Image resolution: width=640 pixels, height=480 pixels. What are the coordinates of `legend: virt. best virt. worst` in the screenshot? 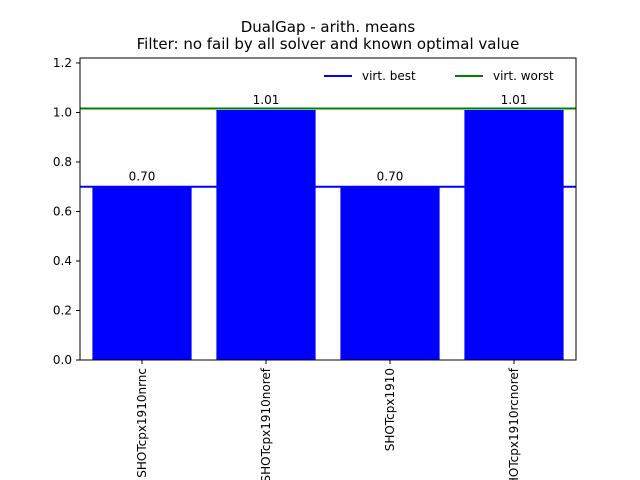 It's located at (439, 76).